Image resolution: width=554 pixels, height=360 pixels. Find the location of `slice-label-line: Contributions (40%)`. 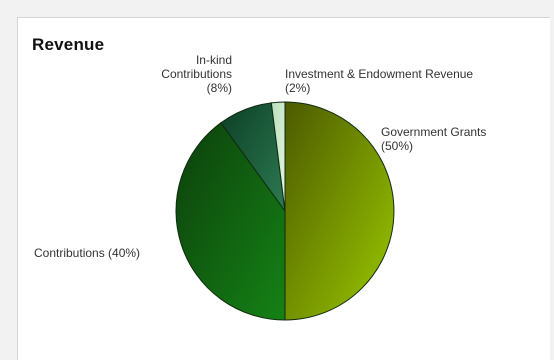

slice-label-line: Contributions (40%) is located at coordinates (87, 253).